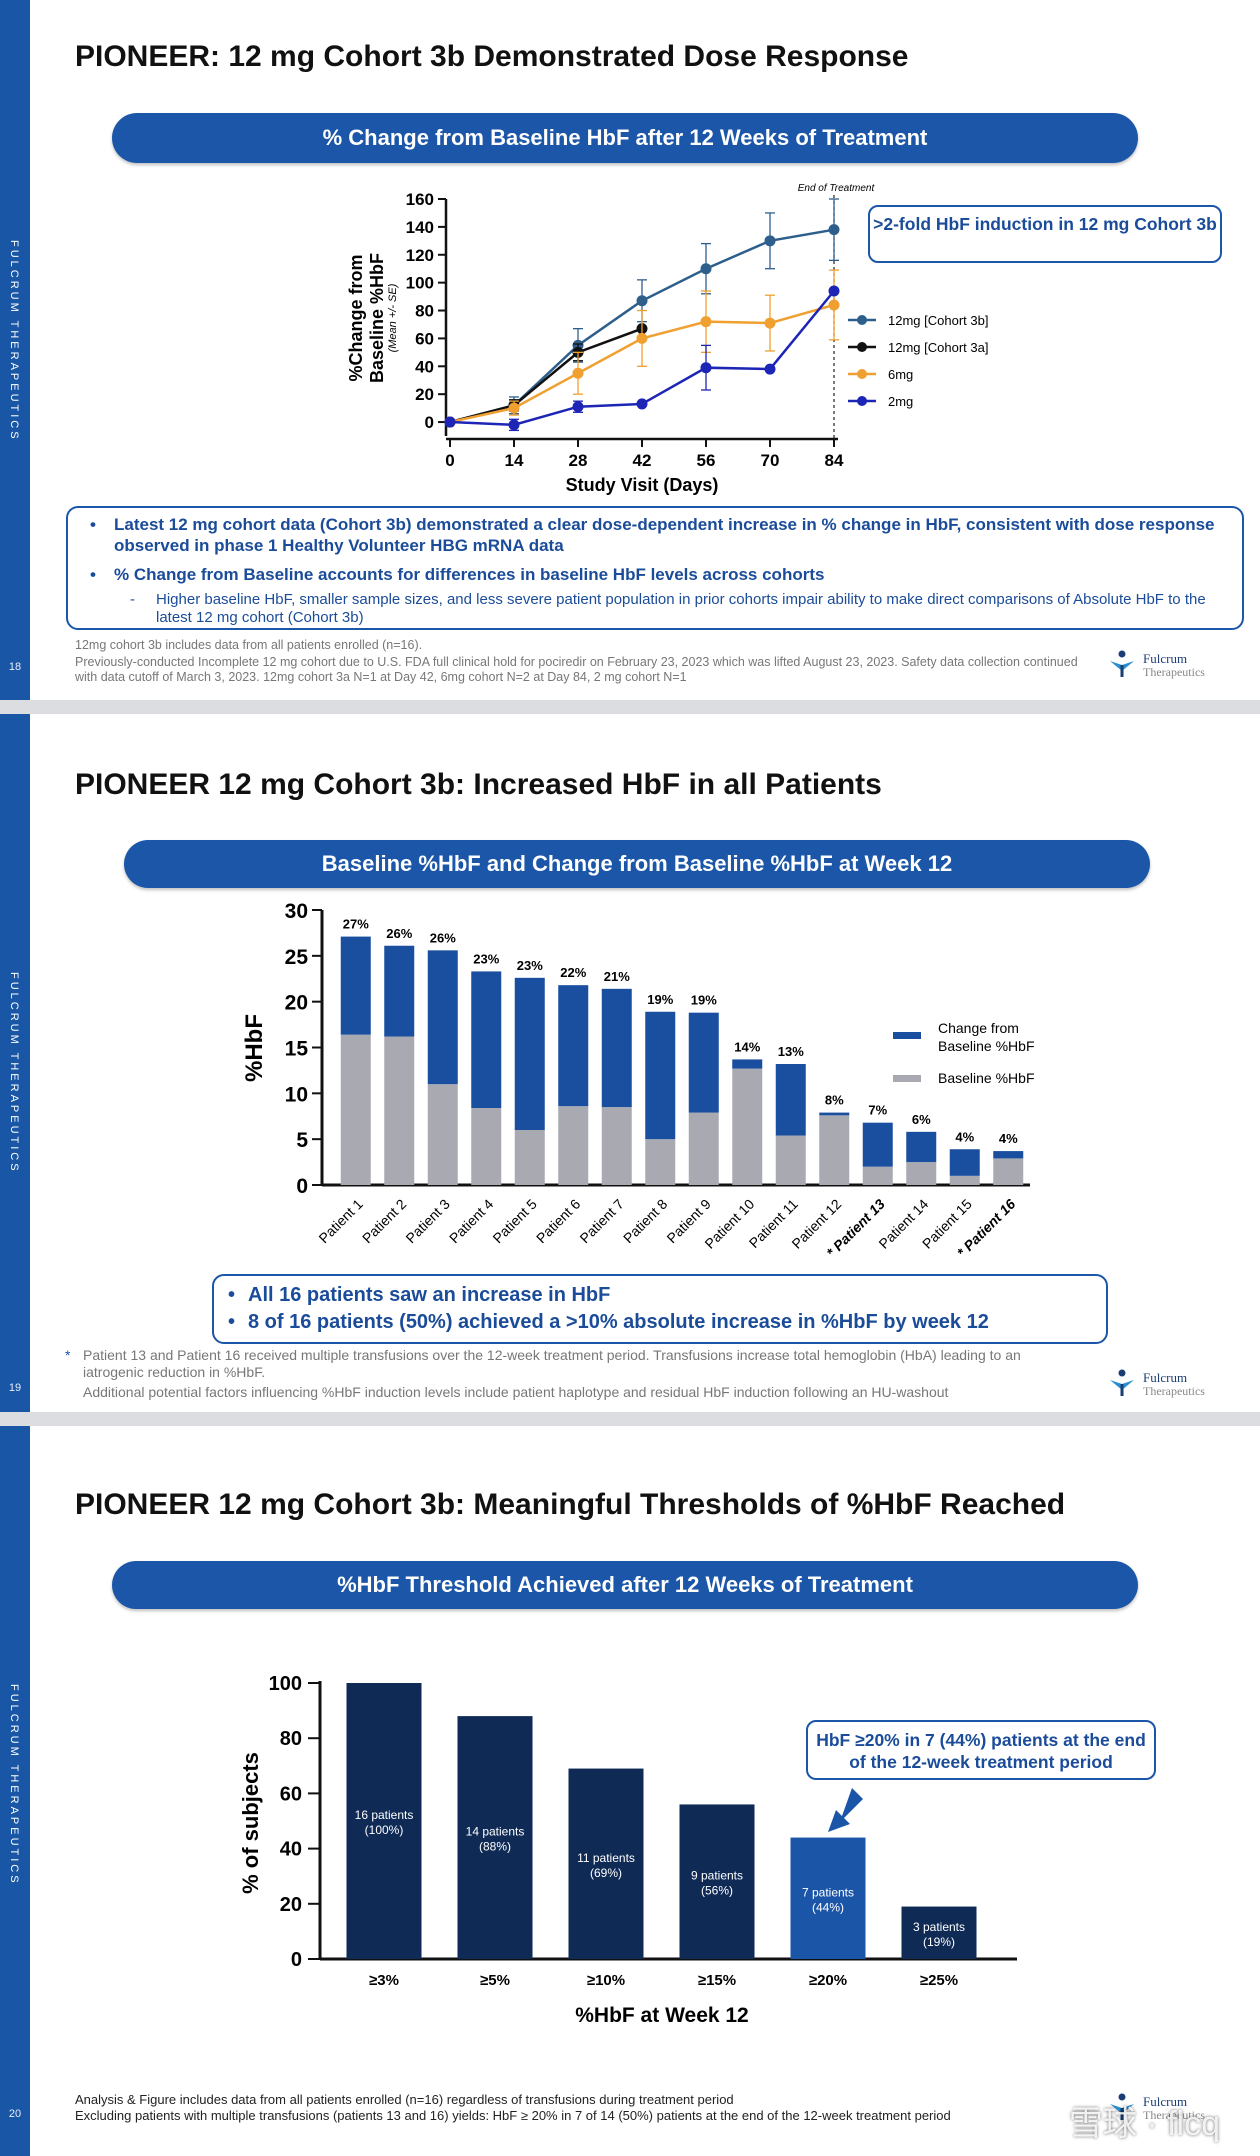 The width and height of the screenshot is (1260, 2156). What do you see at coordinates (495, 1847) in the screenshot?
I see `bar-label: (88%)` at bounding box center [495, 1847].